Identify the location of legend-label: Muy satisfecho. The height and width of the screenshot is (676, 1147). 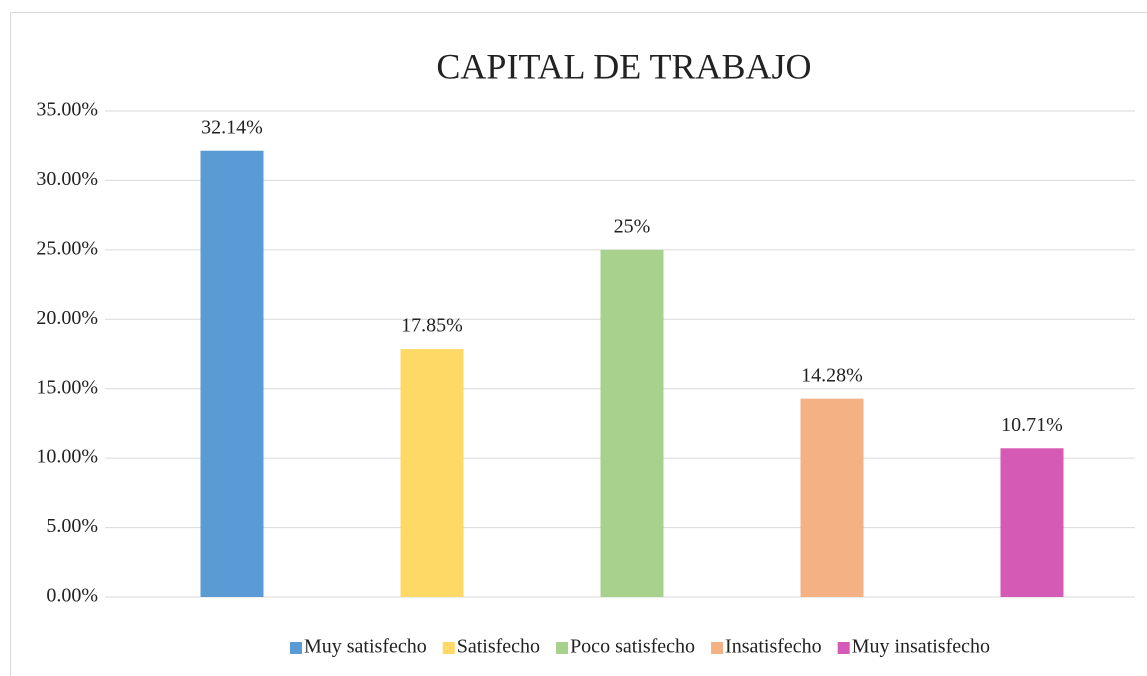
(365, 647).